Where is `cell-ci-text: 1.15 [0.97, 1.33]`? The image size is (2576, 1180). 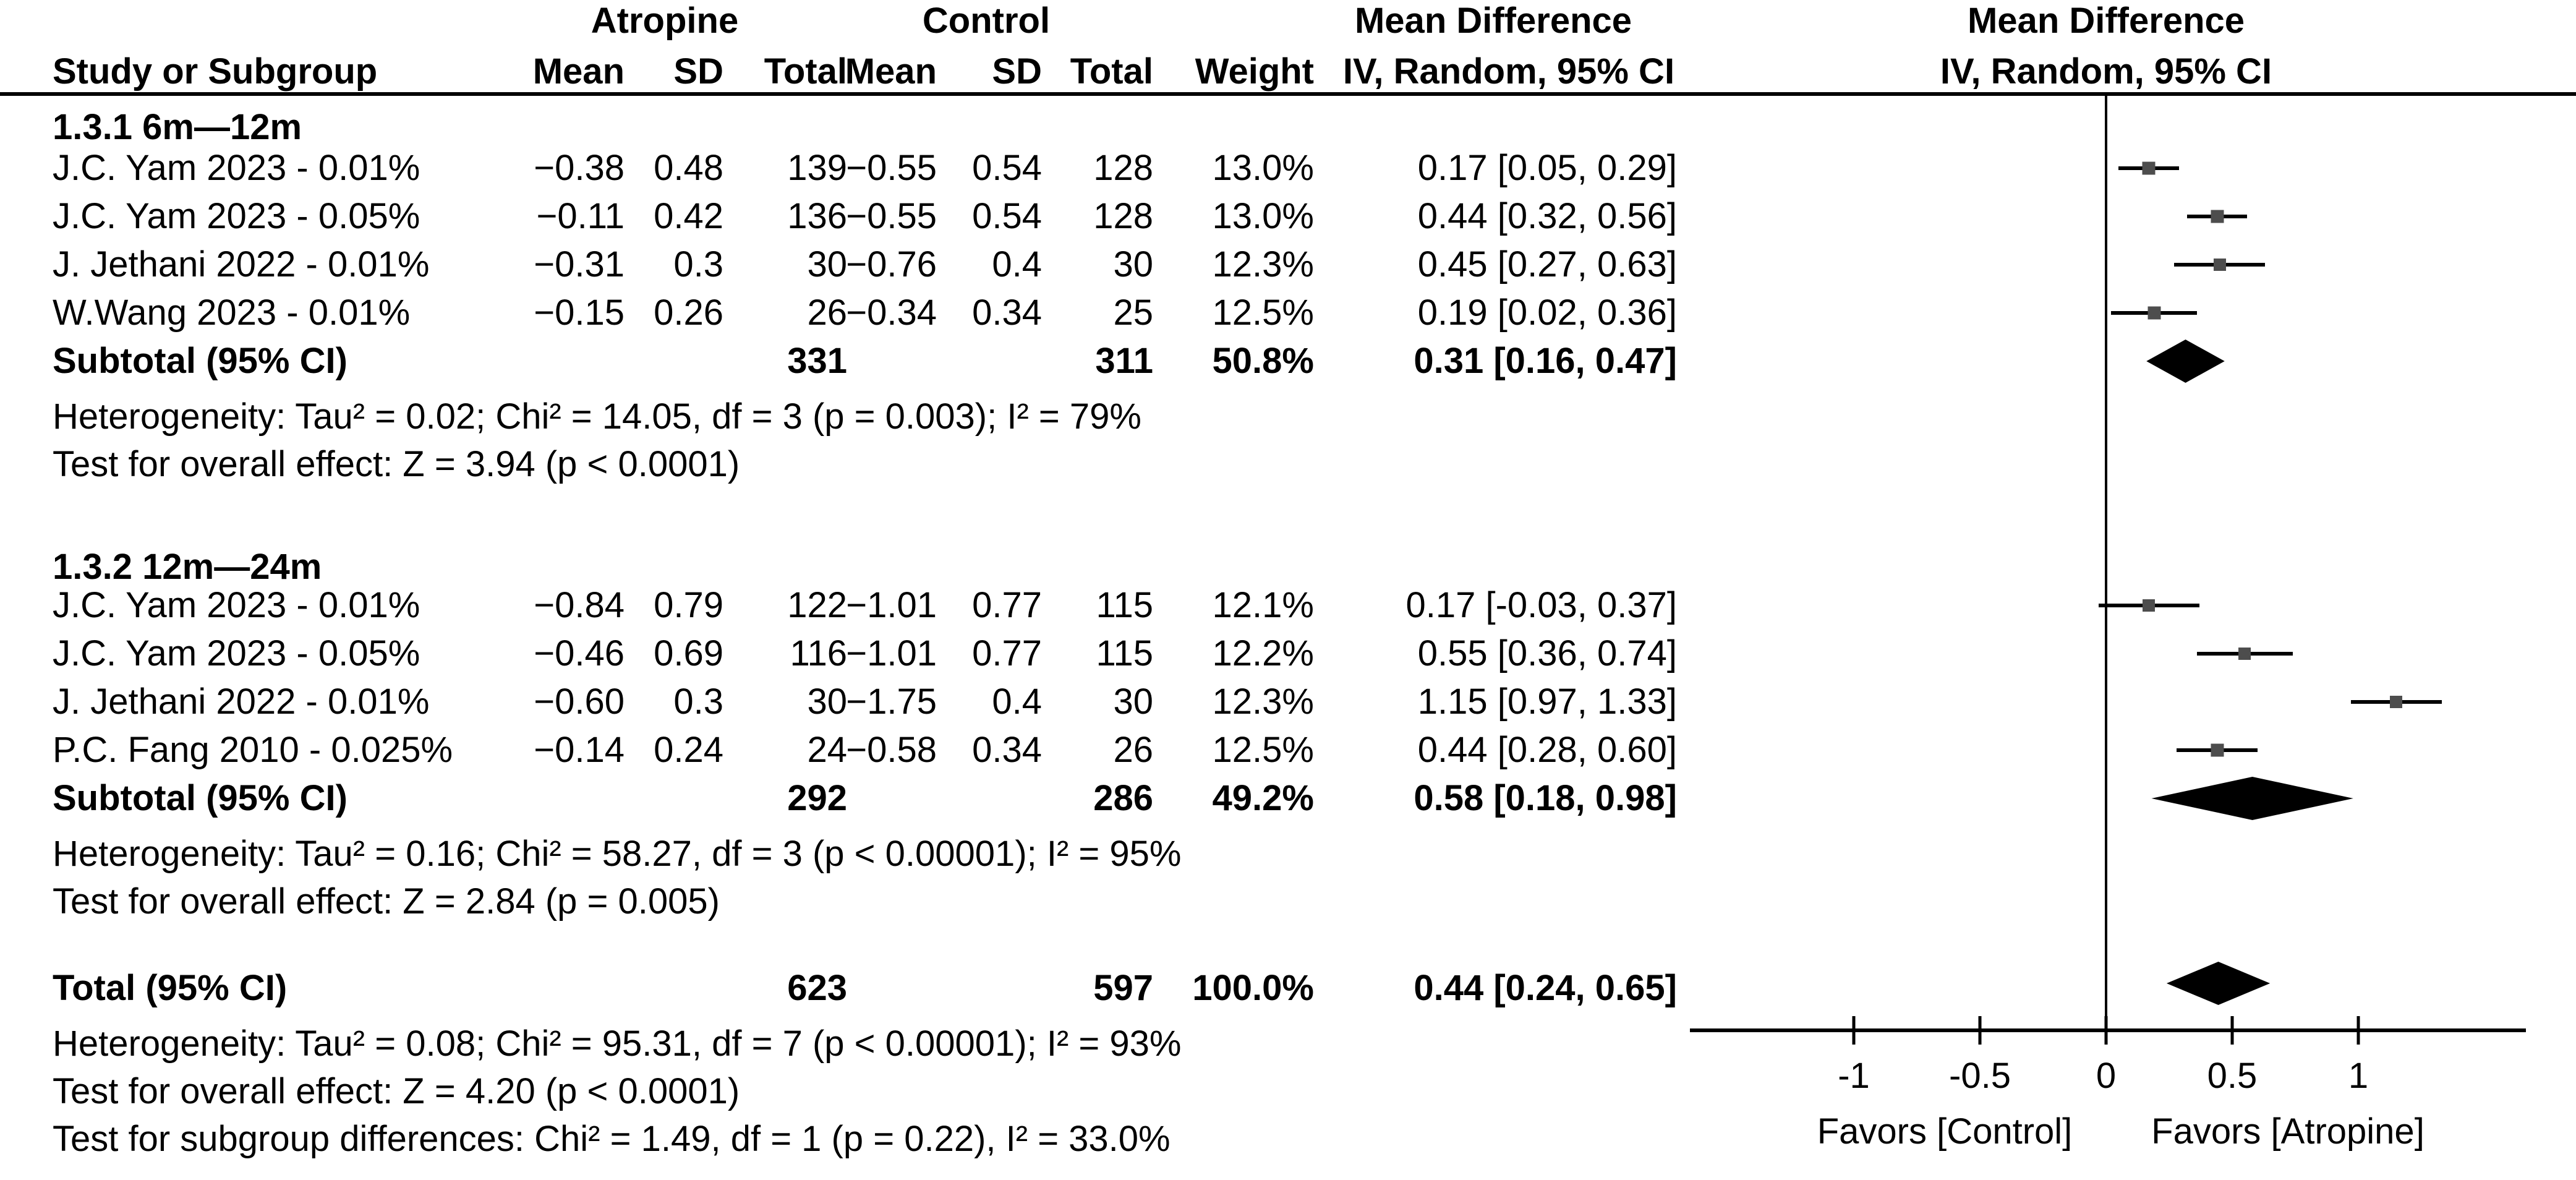 cell-ci-text: 1.15 [0.97, 1.33] is located at coordinates (1547, 702).